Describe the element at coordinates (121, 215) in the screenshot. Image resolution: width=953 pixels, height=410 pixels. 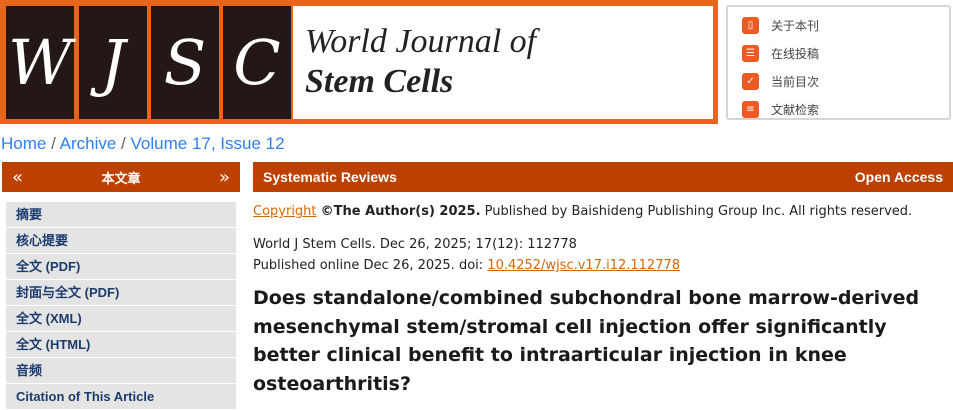
I see `sidebar-item-abstract: 摘要` at that location.